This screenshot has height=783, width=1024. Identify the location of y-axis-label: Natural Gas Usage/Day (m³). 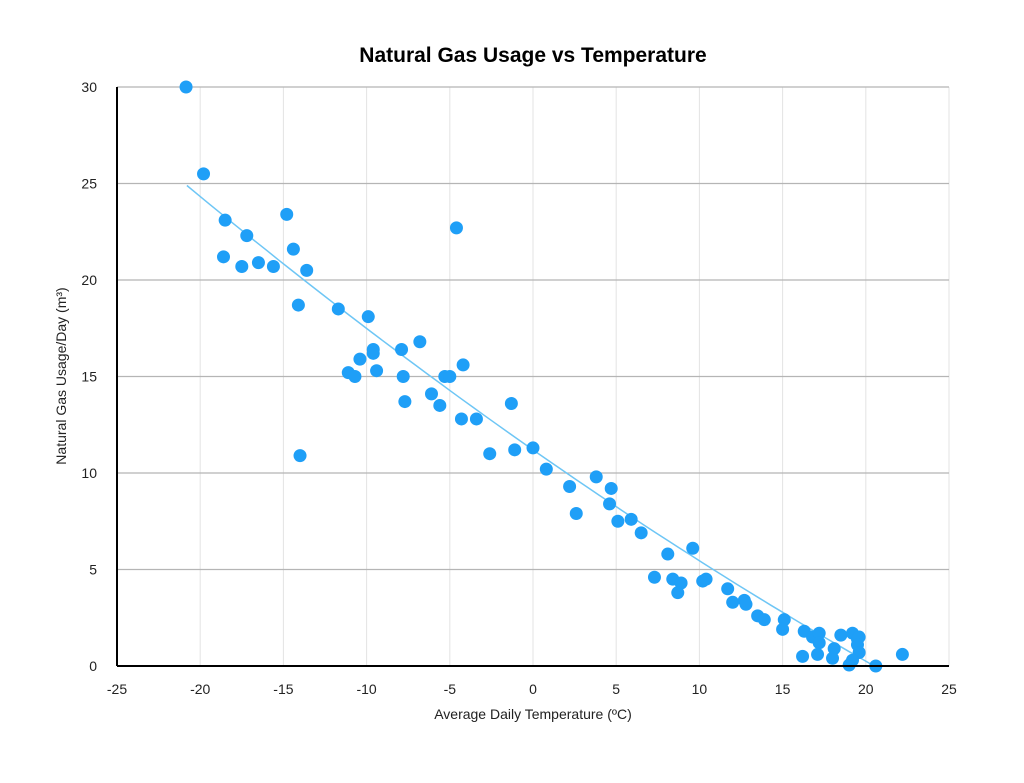
(61, 375).